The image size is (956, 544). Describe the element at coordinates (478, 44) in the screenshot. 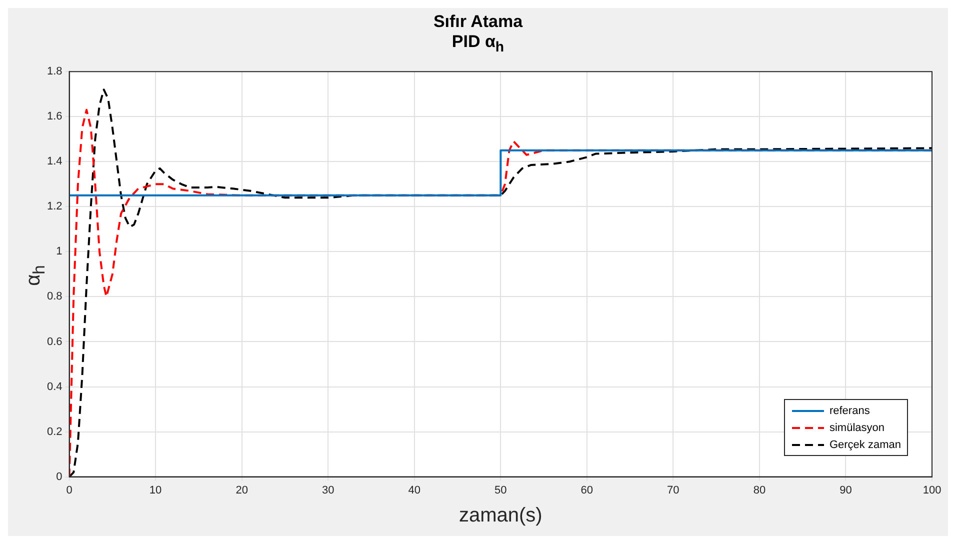

I see `chart-subtitle: PID α$_{h}$` at that location.